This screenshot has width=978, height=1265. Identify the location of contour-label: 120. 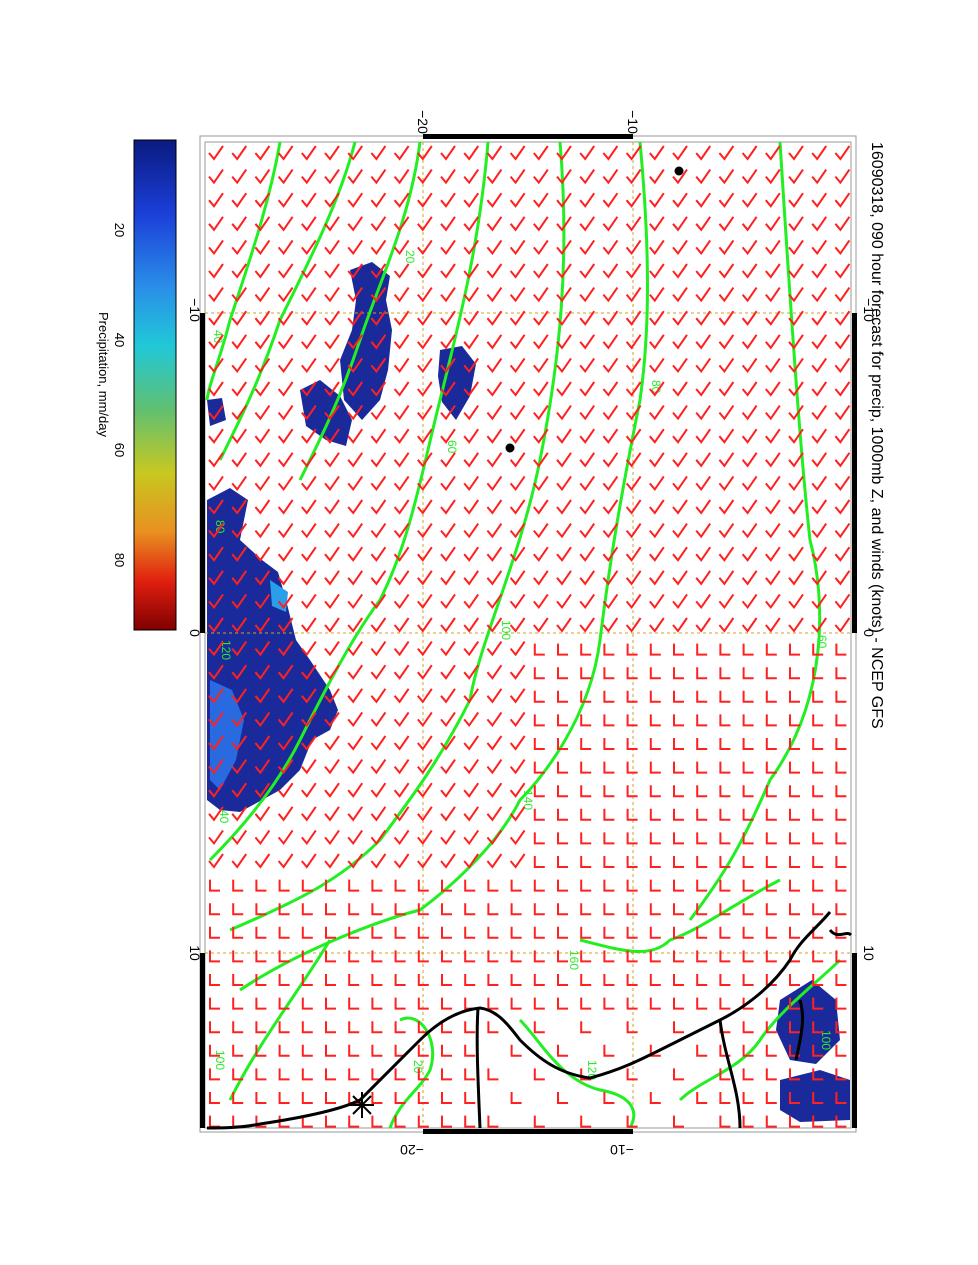
(226, 650).